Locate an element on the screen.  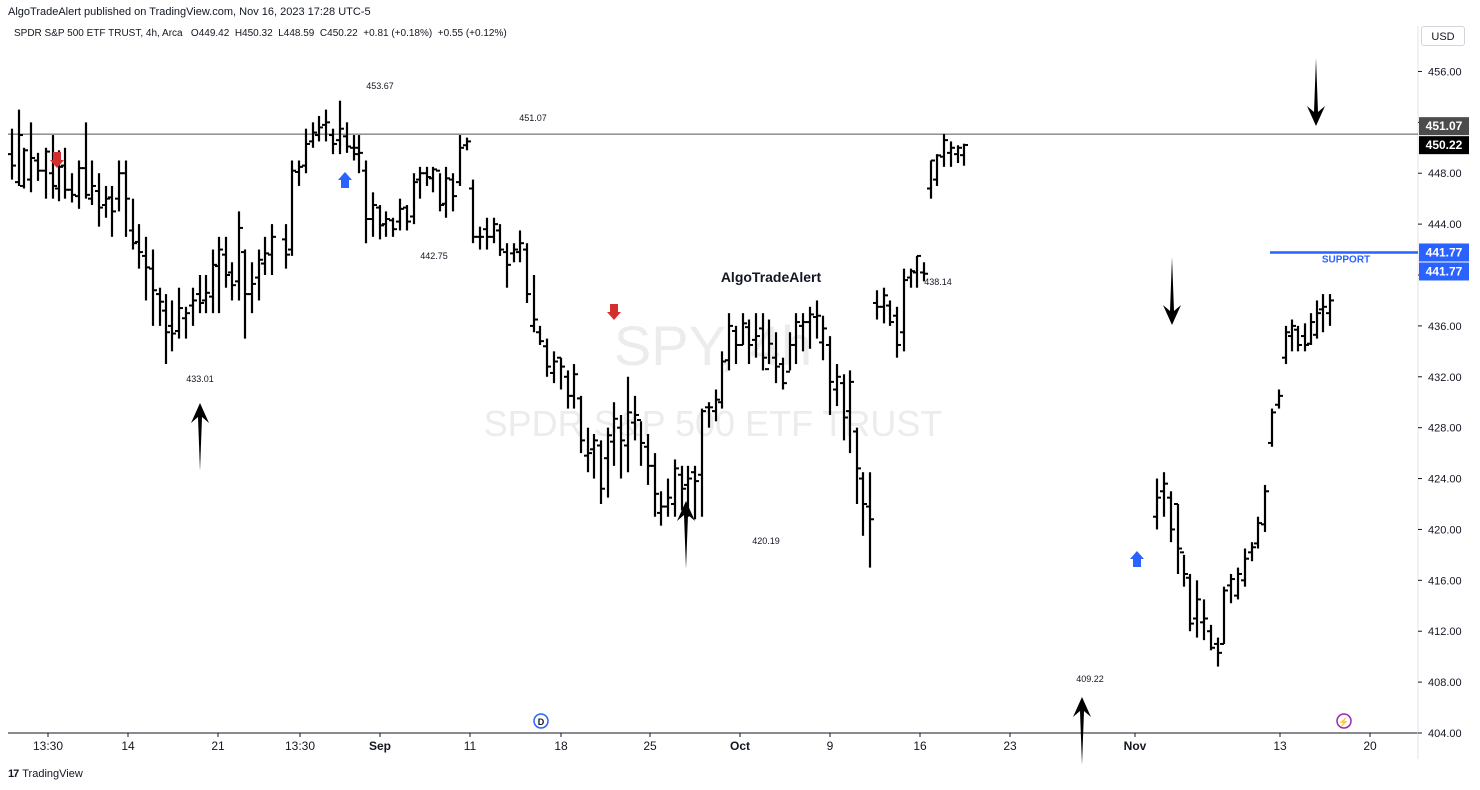
resistance-price-tag: 451.07 is located at coordinates (1444, 126).